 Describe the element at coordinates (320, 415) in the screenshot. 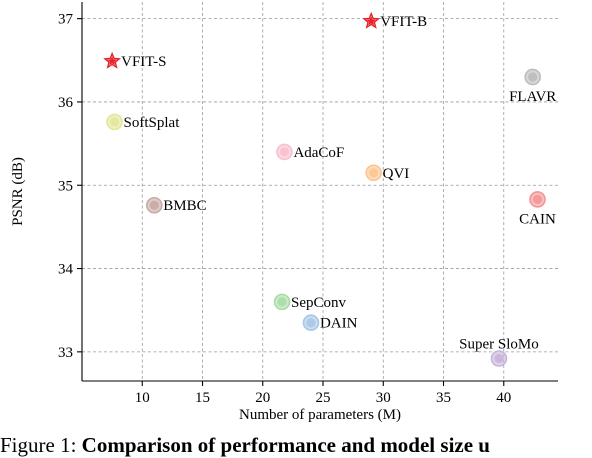

I see `x-axis-title: Number of parameters (M)` at that location.